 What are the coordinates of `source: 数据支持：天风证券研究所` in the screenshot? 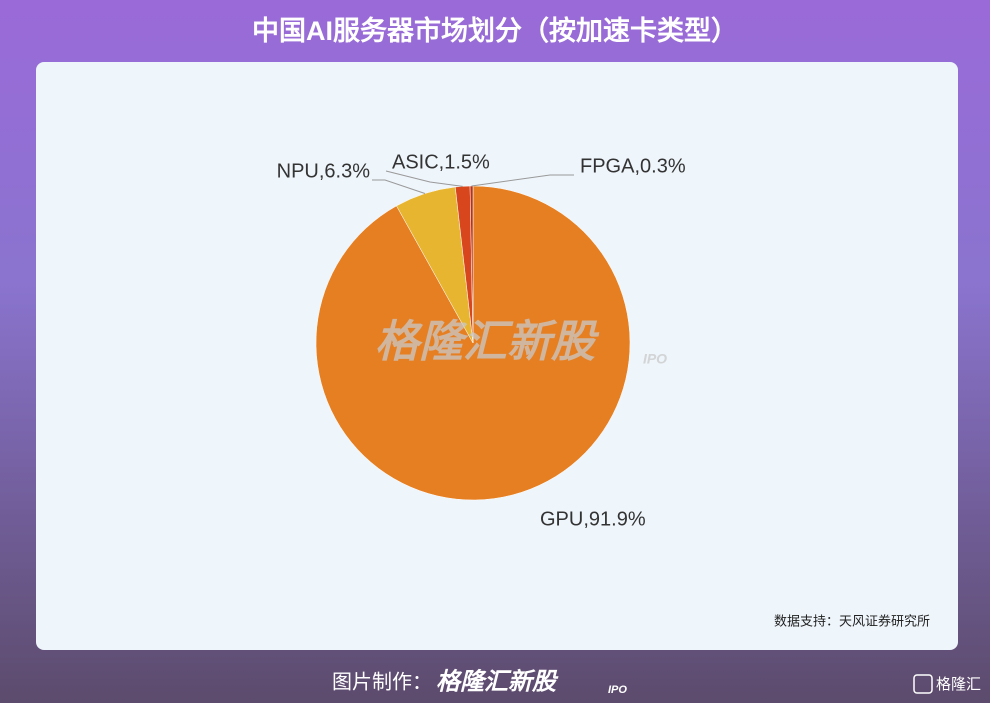 It's located at (852, 620).